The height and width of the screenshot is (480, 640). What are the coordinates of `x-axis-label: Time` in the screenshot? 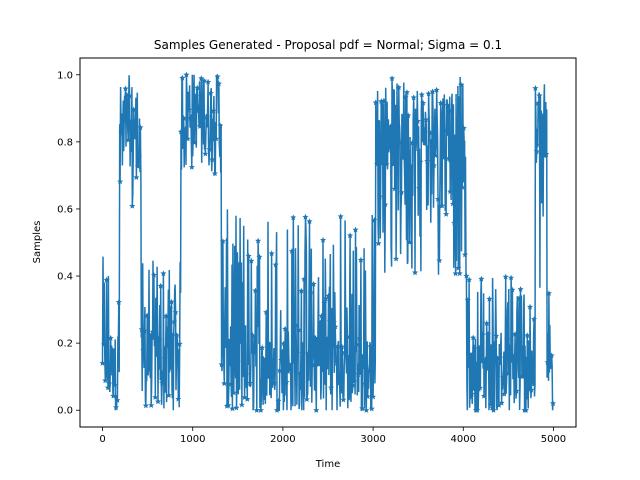 It's located at (327, 464).